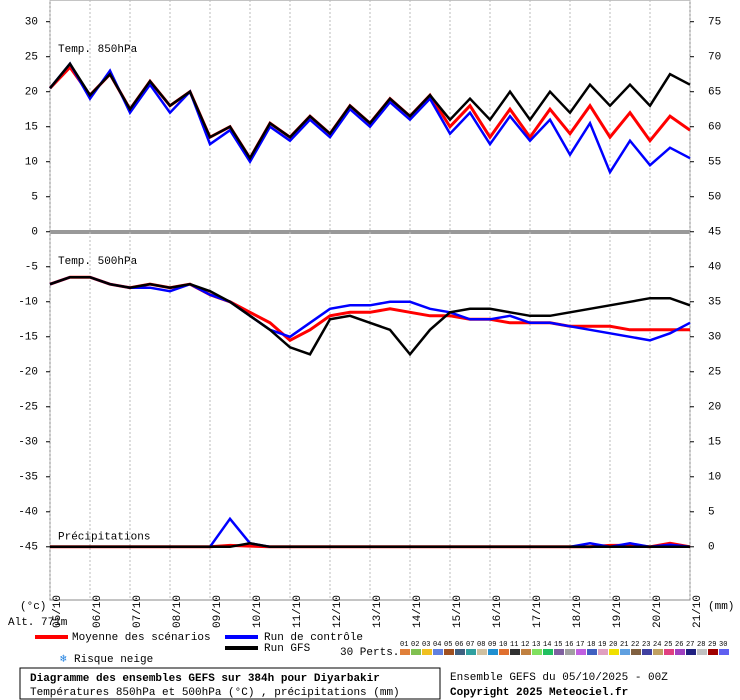 The height and width of the screenshot is (700, 740). Describe the element at coordinates (34, 233) in the screenshot. I see `y-tick-label: 0` at that location.